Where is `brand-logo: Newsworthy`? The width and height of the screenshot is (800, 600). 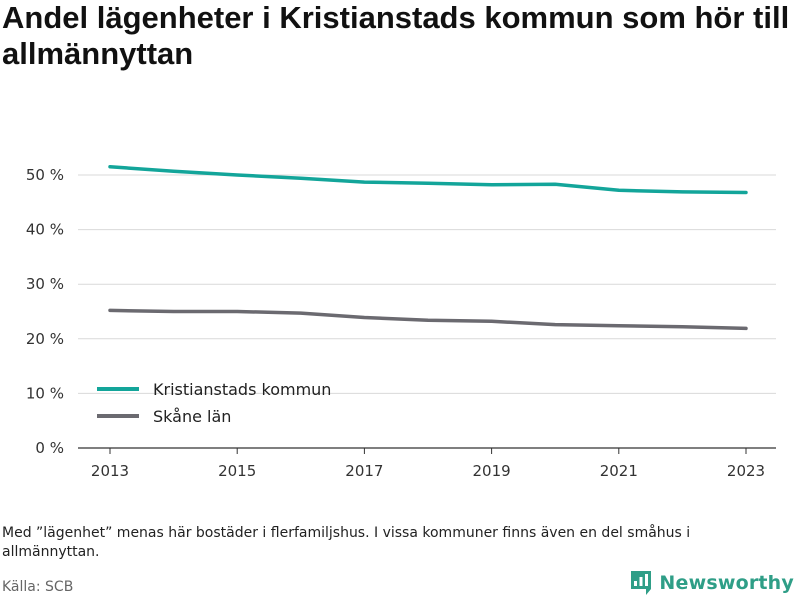
brand-logo: Newsworthy is located at coordinates (712, 583).